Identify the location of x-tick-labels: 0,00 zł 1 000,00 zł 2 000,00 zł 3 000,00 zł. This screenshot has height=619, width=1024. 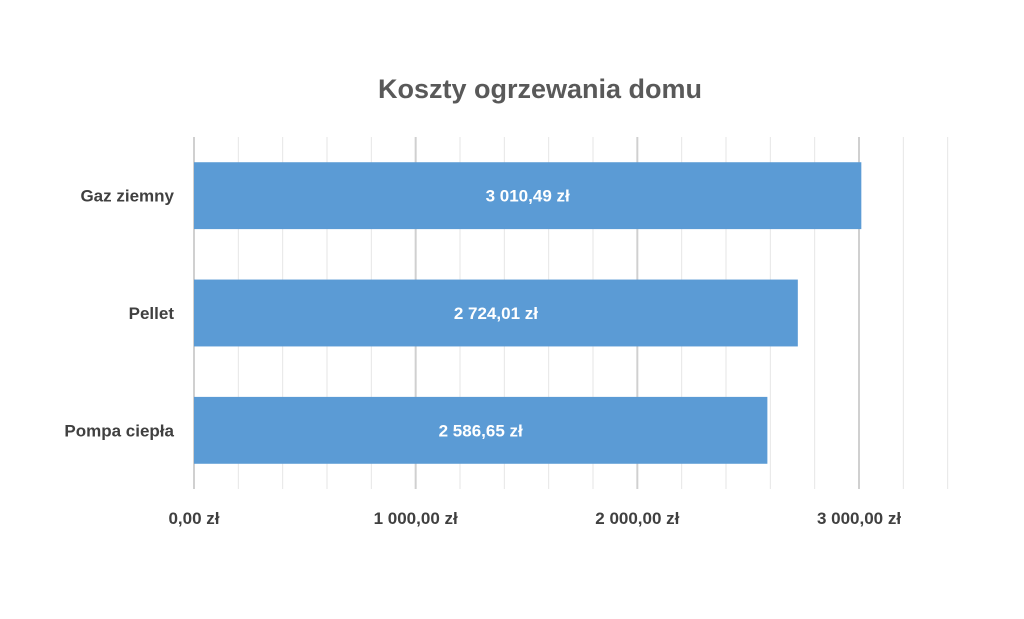
(534, 518).